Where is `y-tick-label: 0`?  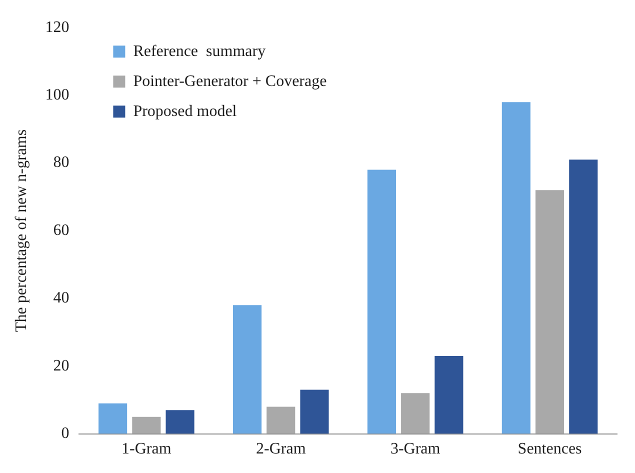
y-tick-label: 0 is located at coordinates (65, 433).